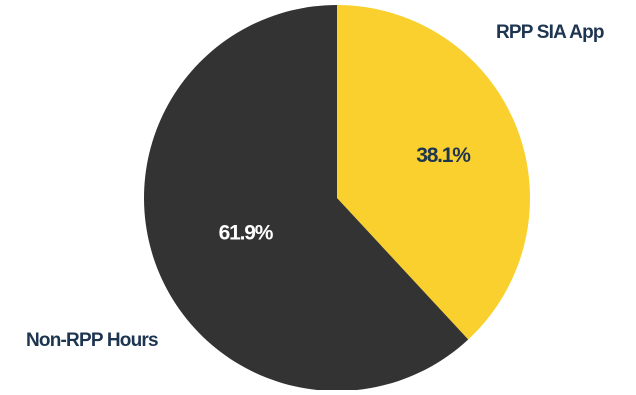  What do you see at coordinates (246, 232) in the screenshot?
I see `slice-value-label-non-rpp-hours: 61.9%` at bounding box center [246, 232].